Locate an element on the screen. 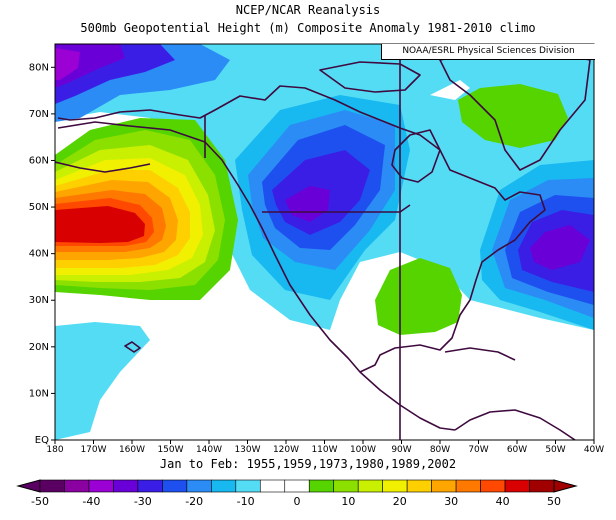  longitude-tick-label: 110W is located at coordinates (324, 450).